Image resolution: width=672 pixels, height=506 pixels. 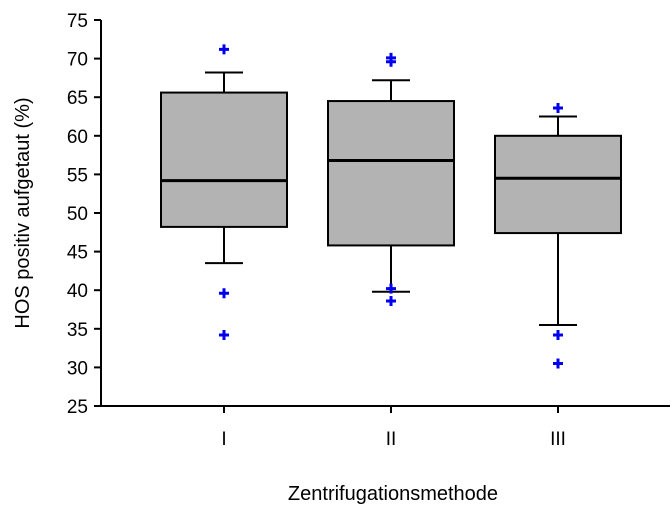 What do you see at coordinates (23, 212) in the screenshot?
I see `y-axis-title: HOS positiv aufgetaut (%)` at bounding box center [23, 212].